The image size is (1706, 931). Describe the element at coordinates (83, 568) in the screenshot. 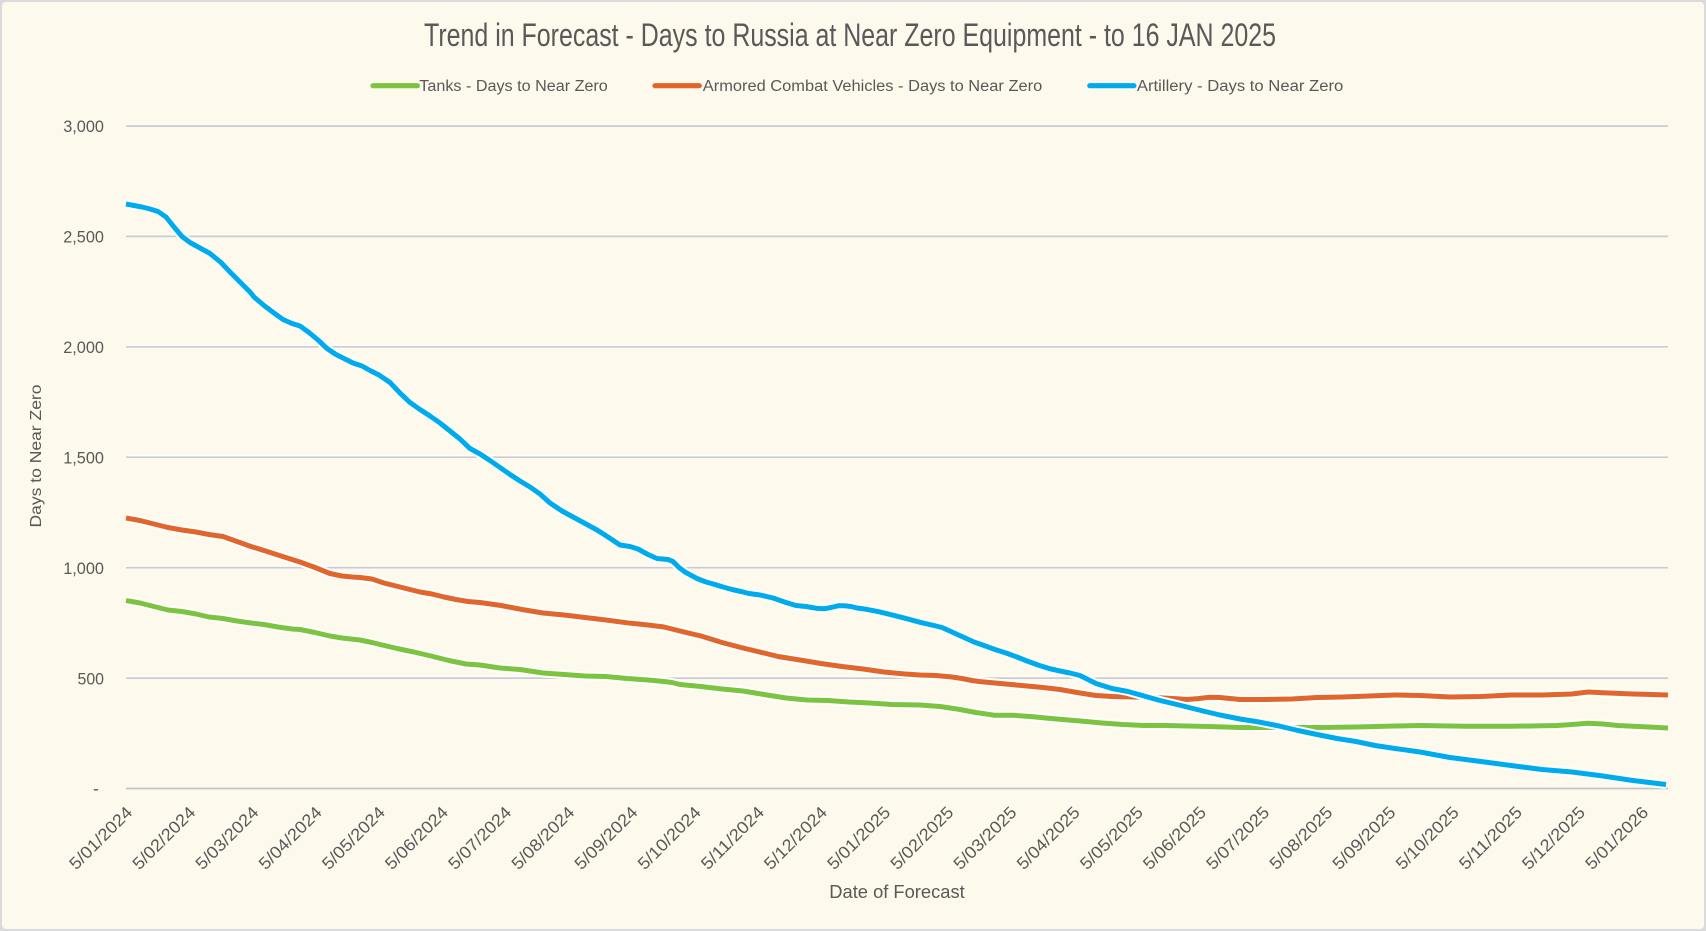

I see `svg-text: 1,000` at that location.